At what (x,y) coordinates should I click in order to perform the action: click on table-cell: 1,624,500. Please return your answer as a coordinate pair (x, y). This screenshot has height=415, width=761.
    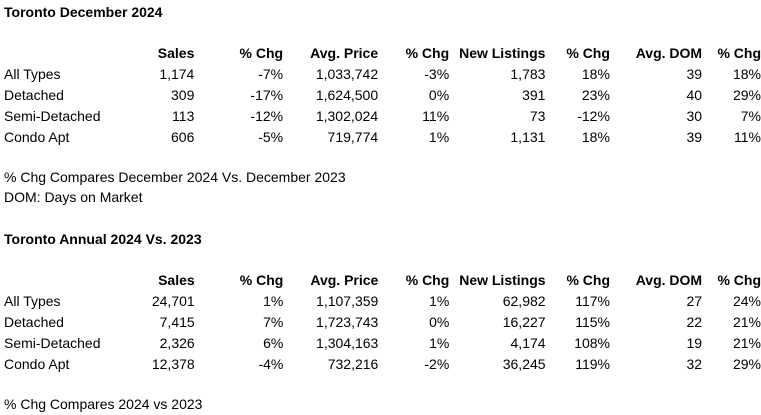
    Looking at the image, I should click on (347, 94).